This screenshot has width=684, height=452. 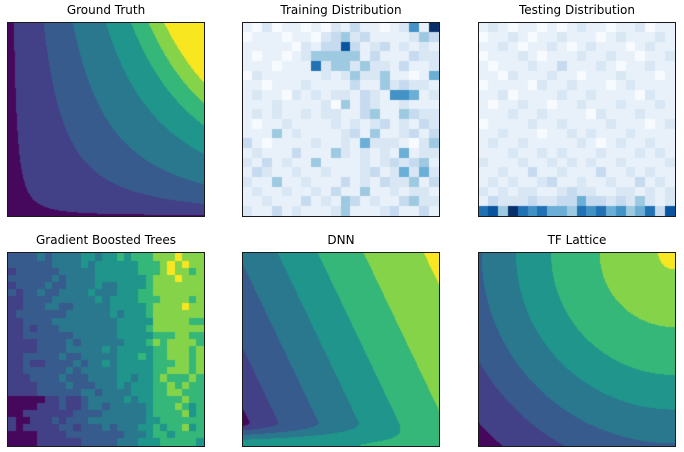 What do you see at coordinates (577, 119) in the screenshot?
I see `testing-distribution-canvas` at bounding box center [577, 119].